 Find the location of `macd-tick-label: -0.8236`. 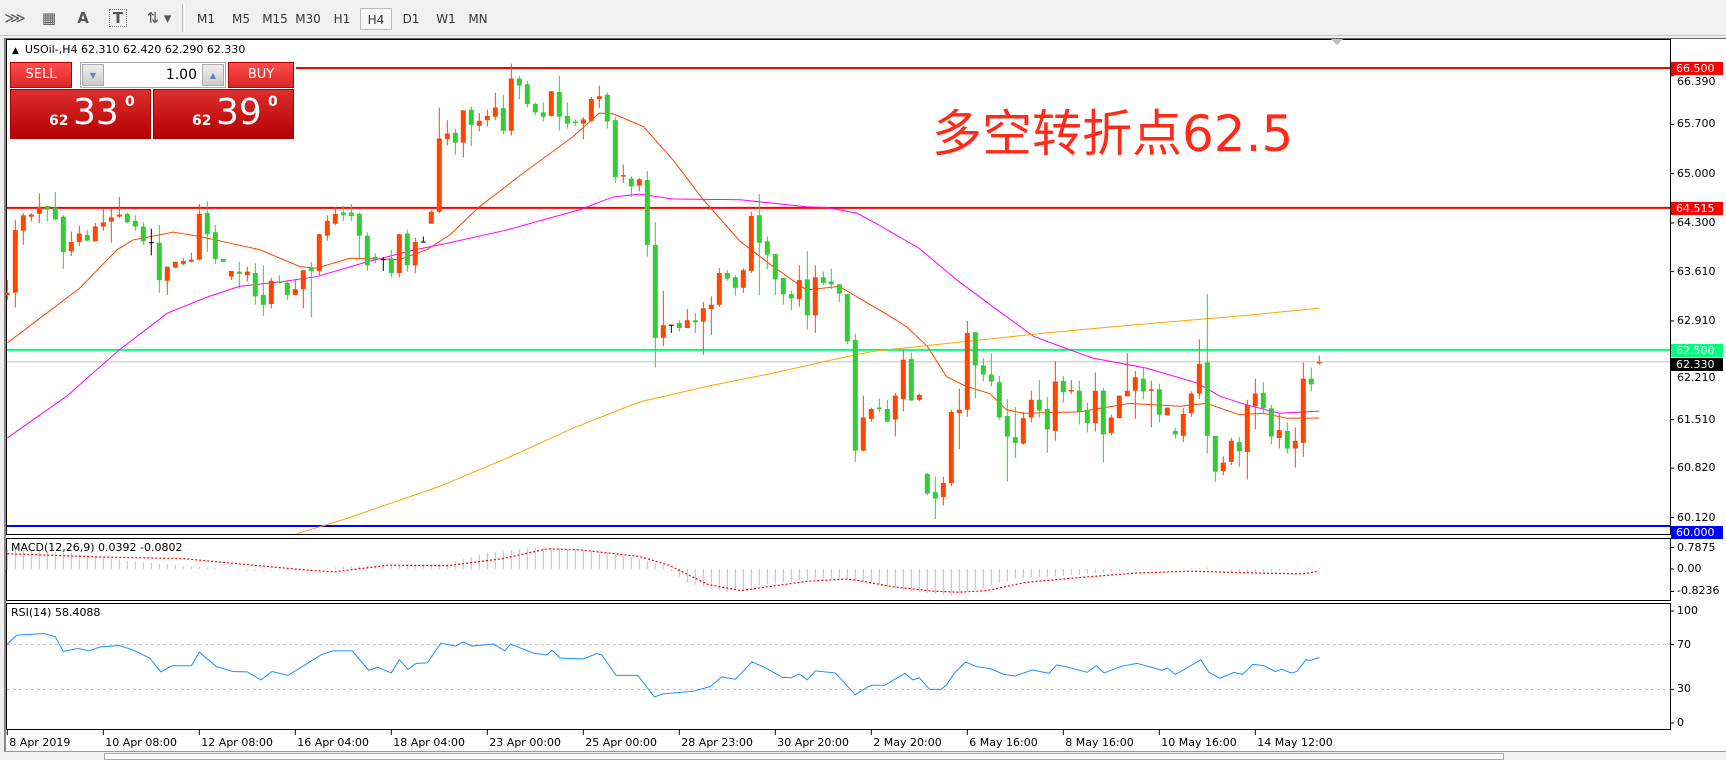

macd-tick-label: -0.8236 is located at coordinates (1698, 591).